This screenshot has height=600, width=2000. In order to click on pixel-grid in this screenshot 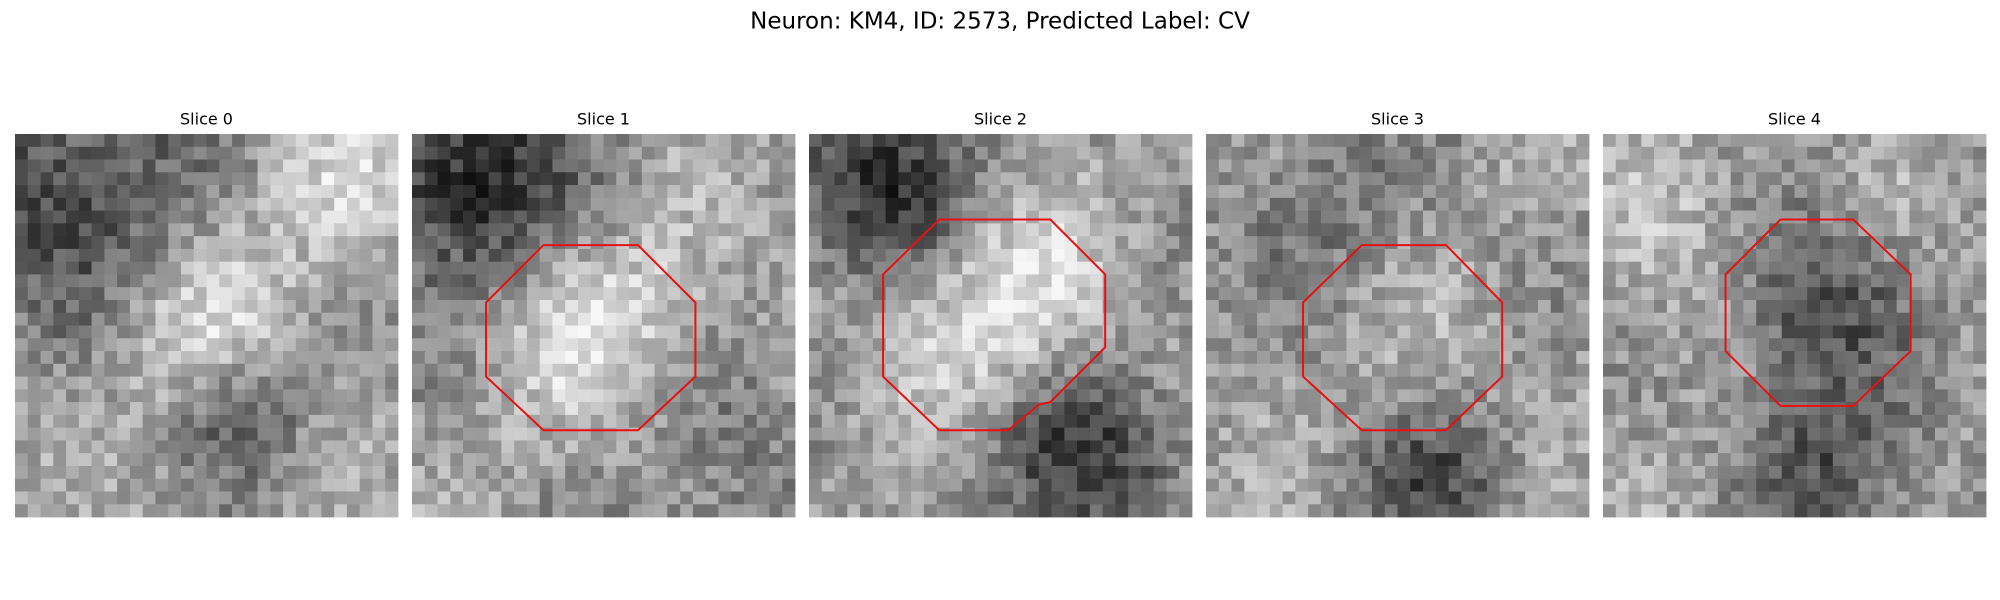, I will do `click(1398, 326)`.